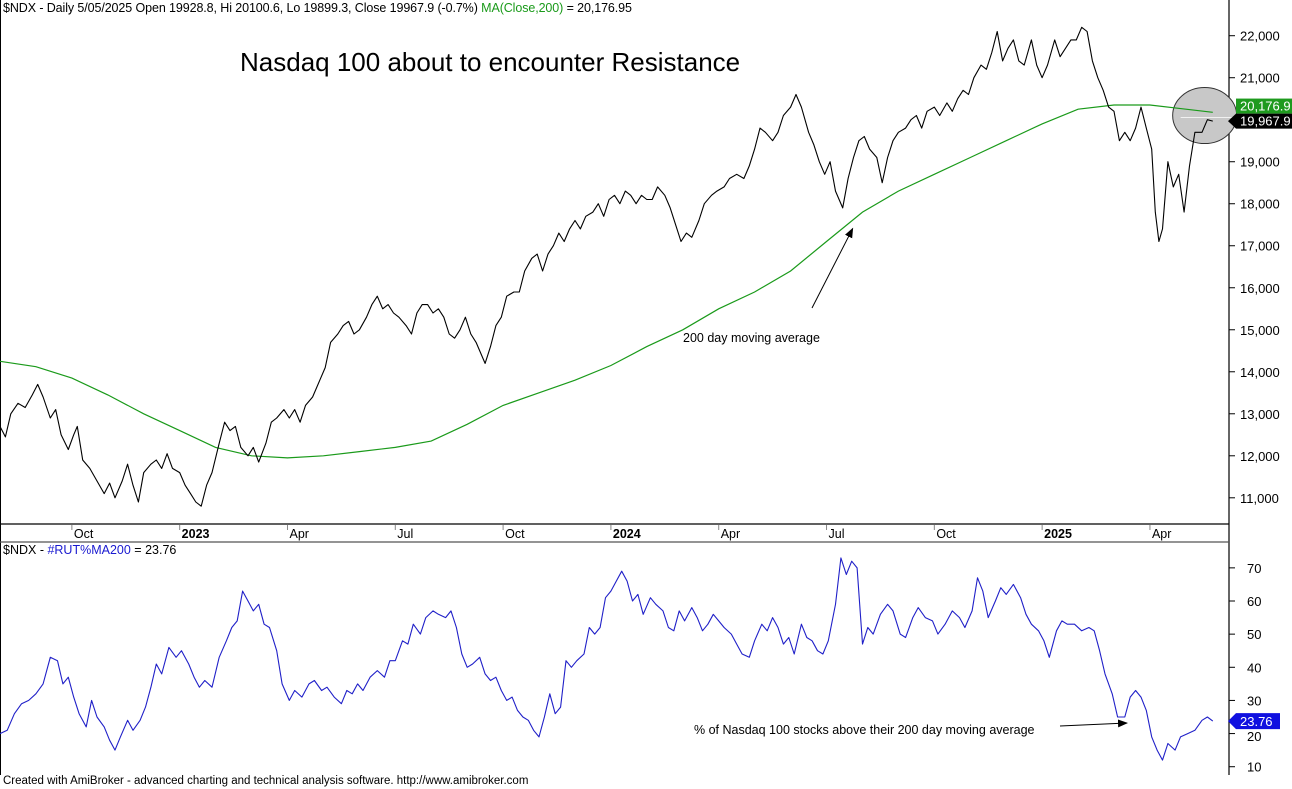 The width and height of the screenshot is (1292, 789). I want to click on breadth-tick-label: 70, so click(1254, 568).